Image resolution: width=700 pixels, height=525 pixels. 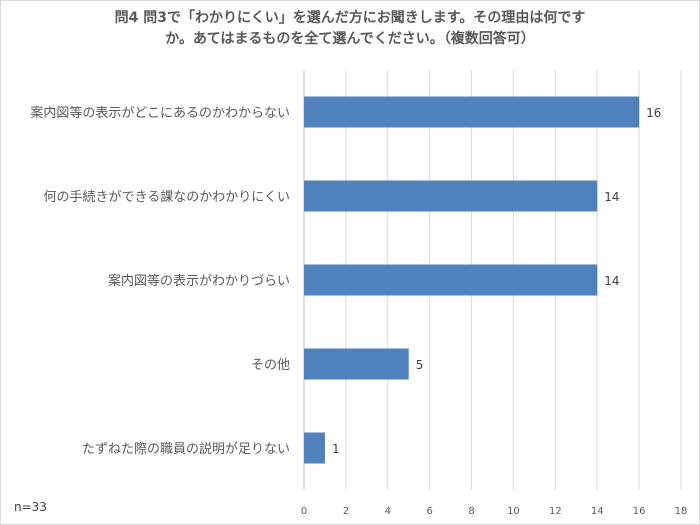 I want to click on x-tick-label: 12, so click(x=555, y=511).